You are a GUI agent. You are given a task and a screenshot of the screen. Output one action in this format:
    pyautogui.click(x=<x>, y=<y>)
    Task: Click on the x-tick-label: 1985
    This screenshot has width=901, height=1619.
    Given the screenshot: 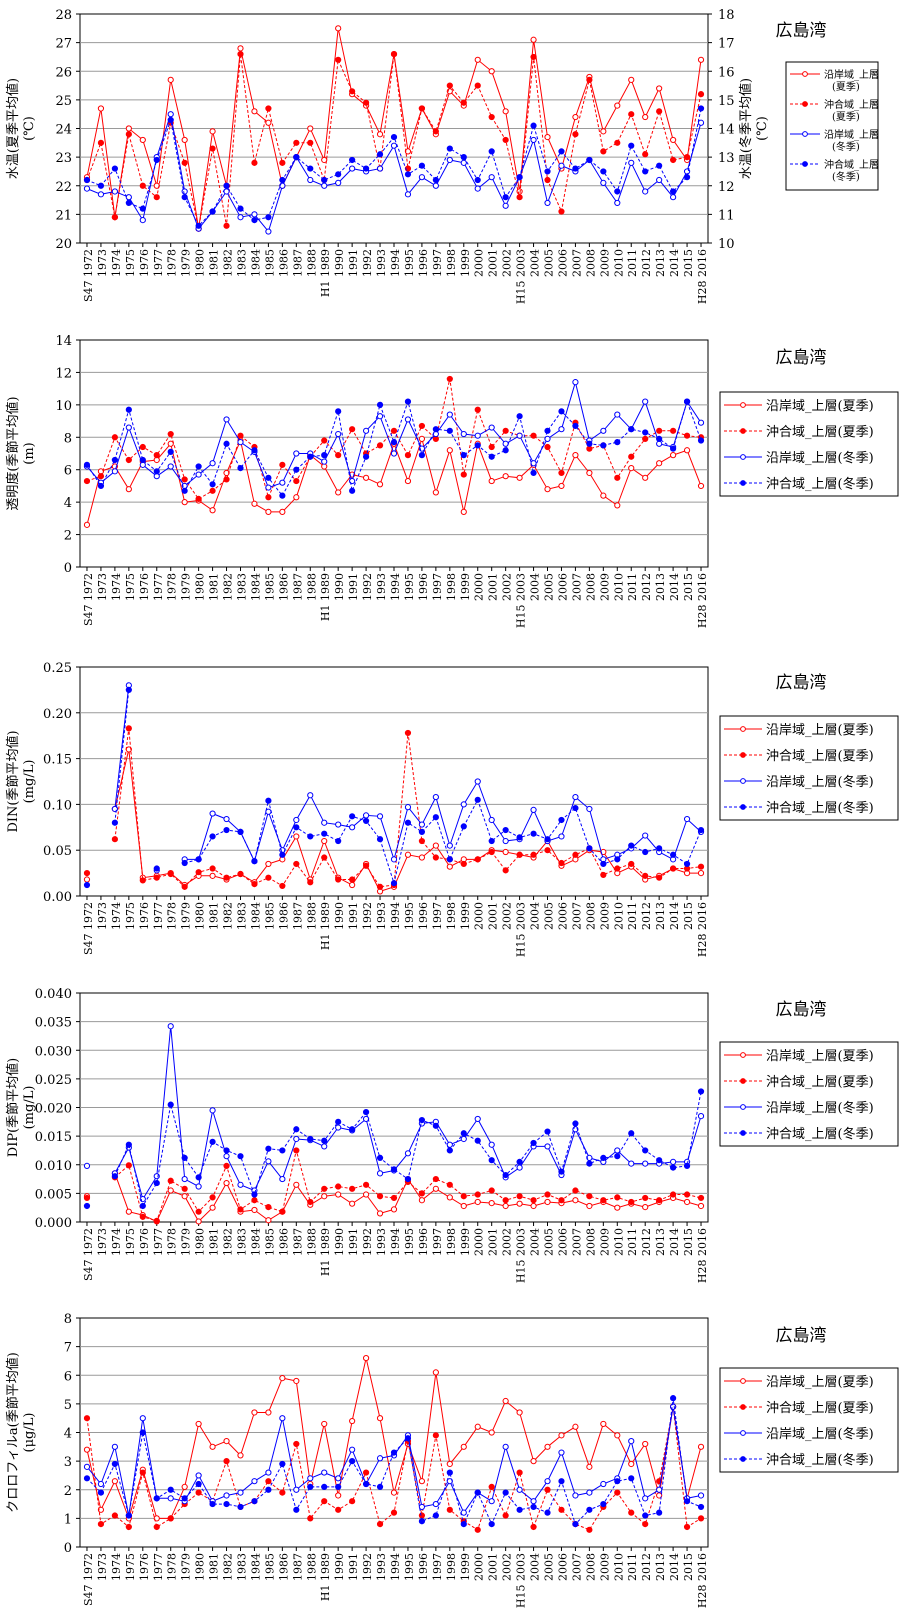 What is the action you would take?
    pyautogui.click(x=269, y=1242)
    